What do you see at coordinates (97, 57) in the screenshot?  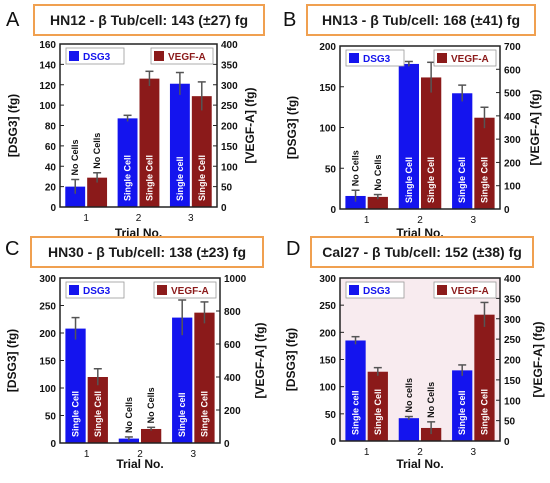 I see `legend-label-dsg3: DSG3` at bounding box center [97, 57].